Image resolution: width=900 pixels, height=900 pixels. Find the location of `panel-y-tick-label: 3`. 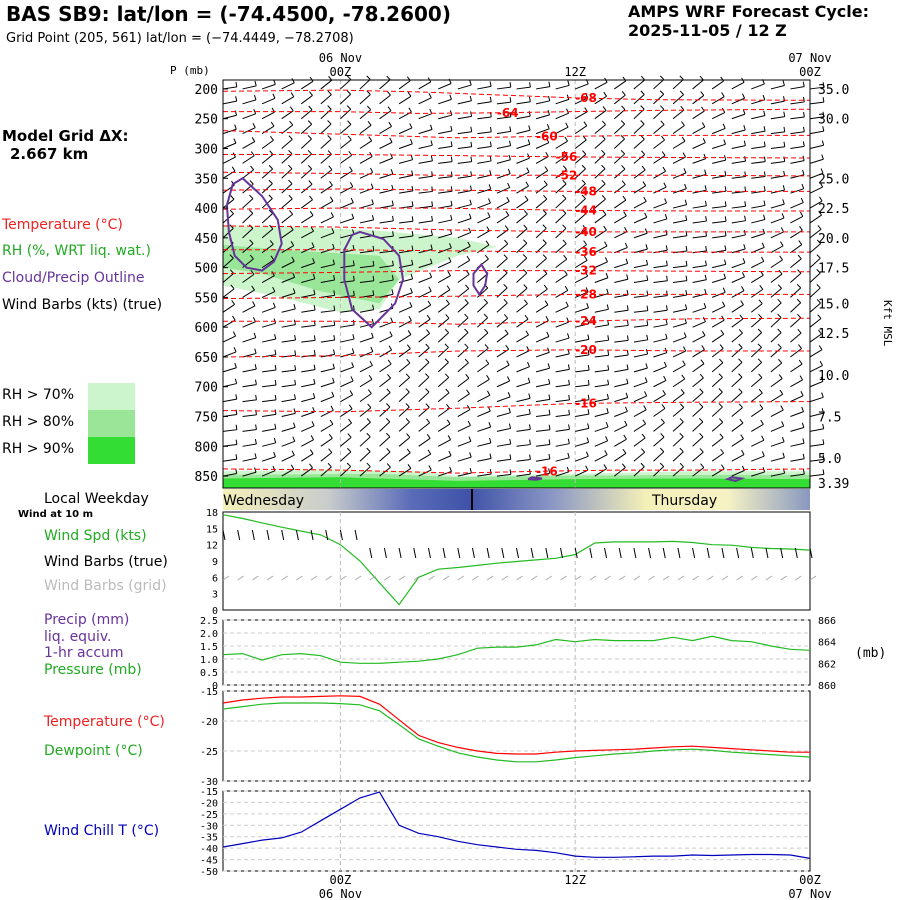

panel-y-tick-label: 3 is located at coordinates (215, 595).